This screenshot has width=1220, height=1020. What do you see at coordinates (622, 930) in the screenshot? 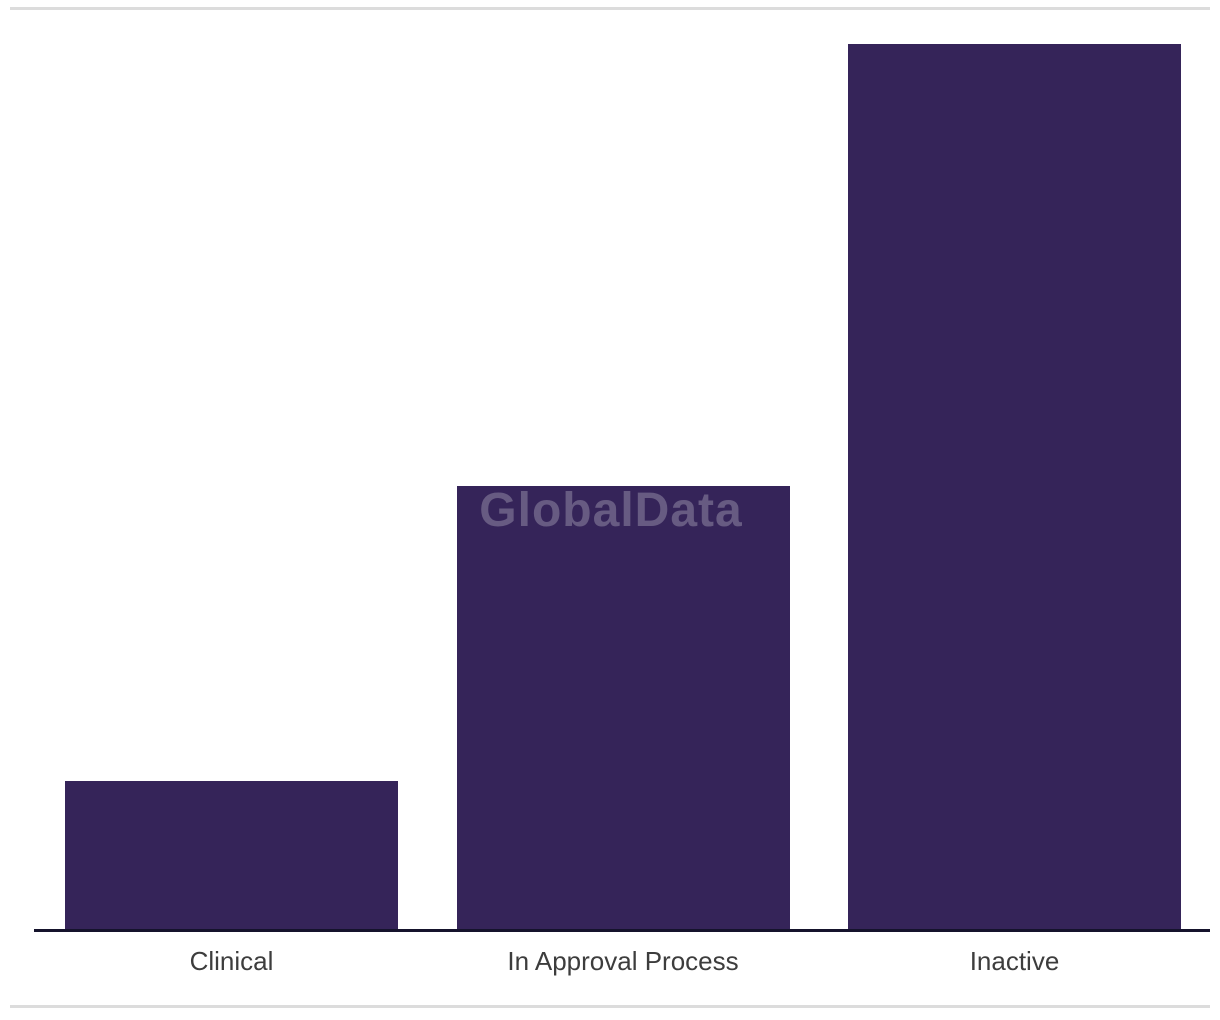
I see `x-axis-line` at bounding box center [622, 930].